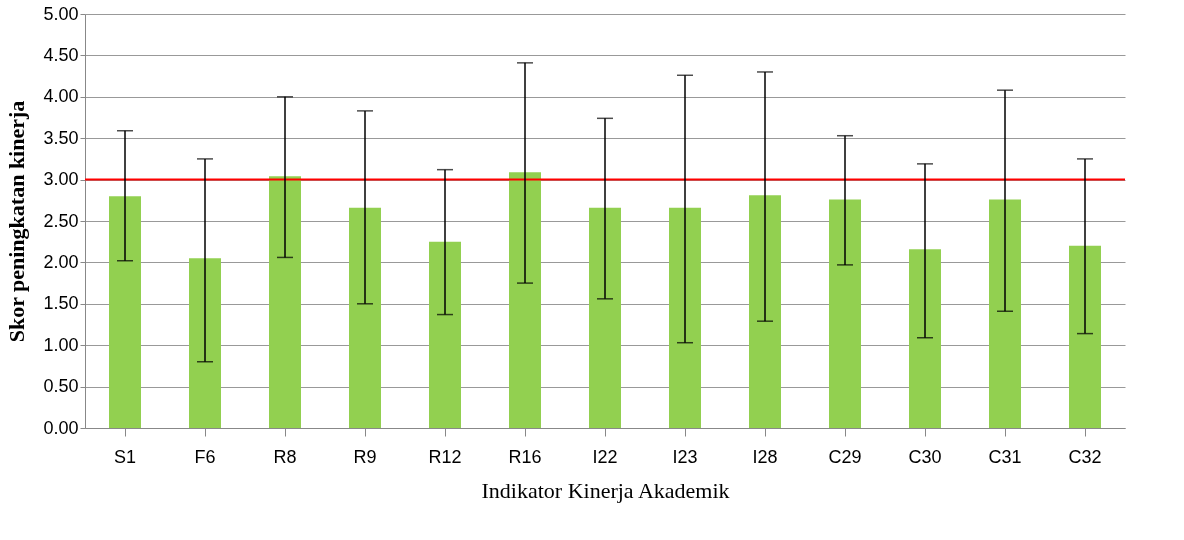  Describe the element at coordinates (605, 490) in the screenshot. I see `x-axis-title: Indikator Kinerja Akademik` at that location.